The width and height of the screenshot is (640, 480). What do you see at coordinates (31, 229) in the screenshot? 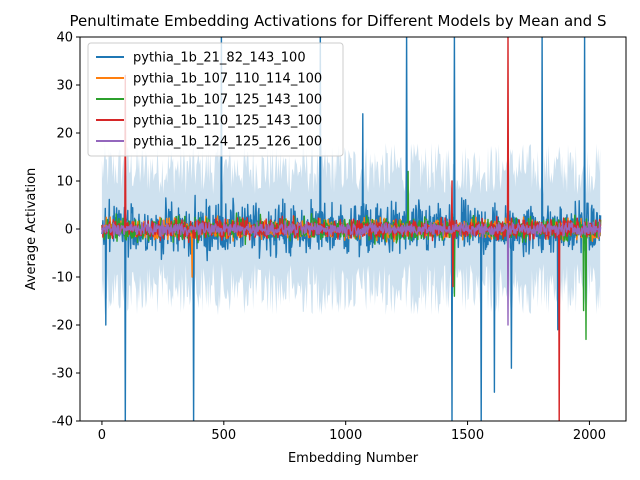
I see `y-axis-label: Average Activation` at bounding box center [31, 229].